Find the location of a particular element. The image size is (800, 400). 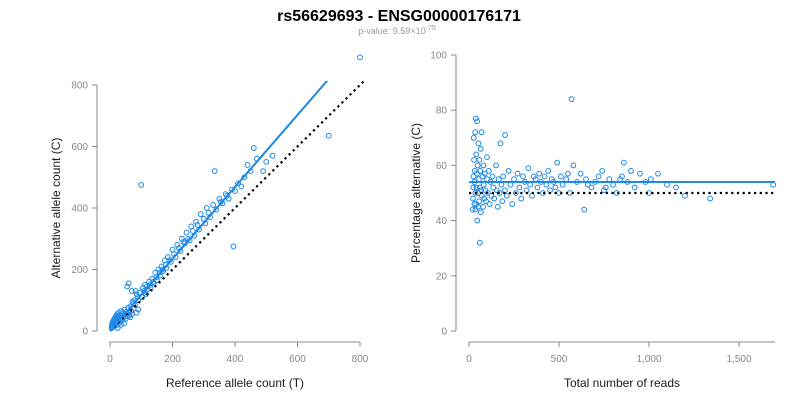

x-axis-label: Total number of reads is located at coordinates (622, 383).